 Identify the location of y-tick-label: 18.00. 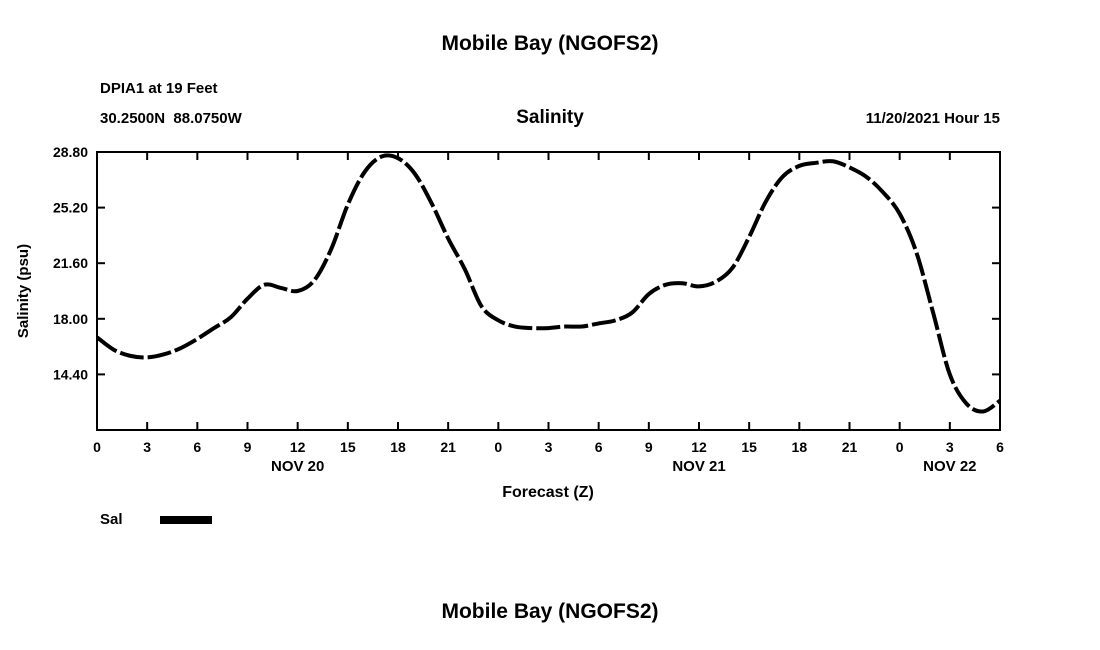
(70, 319).